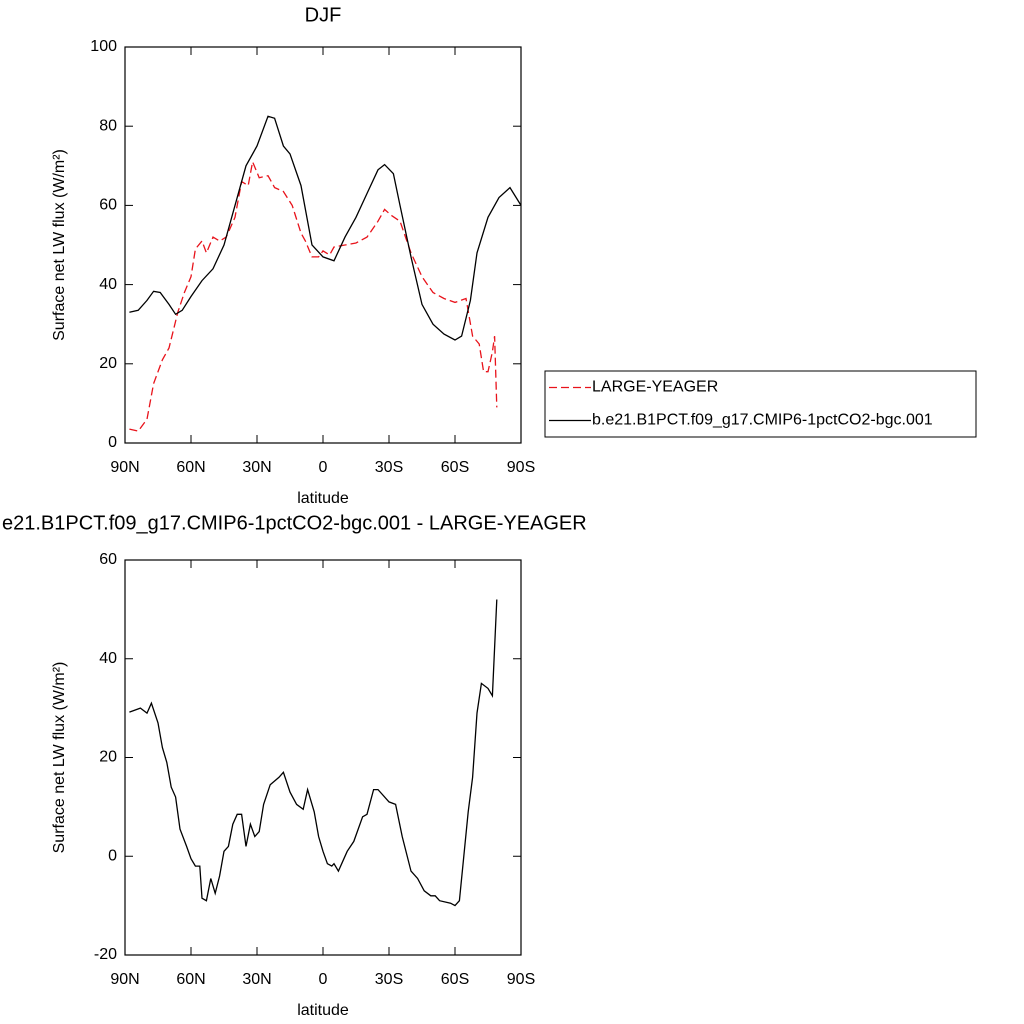 The height and width of the screenshot is (1024, 1024). Describe the element at coordinates (108, 125) in the screenshot. I see `y-tick-label: 80` at that location.